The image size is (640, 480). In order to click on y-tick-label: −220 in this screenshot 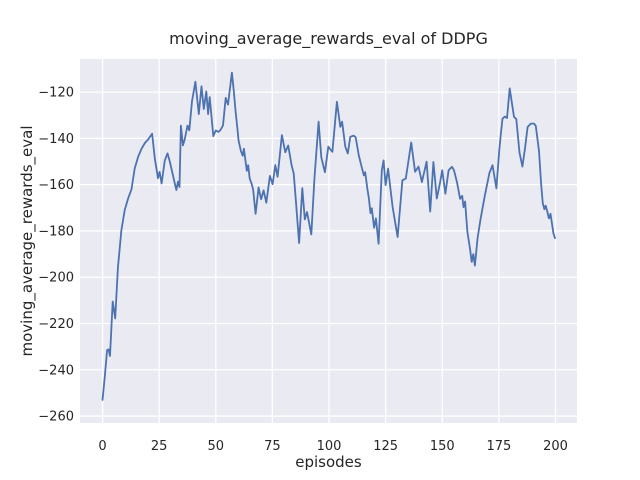, I will do `click(56, 324)`.